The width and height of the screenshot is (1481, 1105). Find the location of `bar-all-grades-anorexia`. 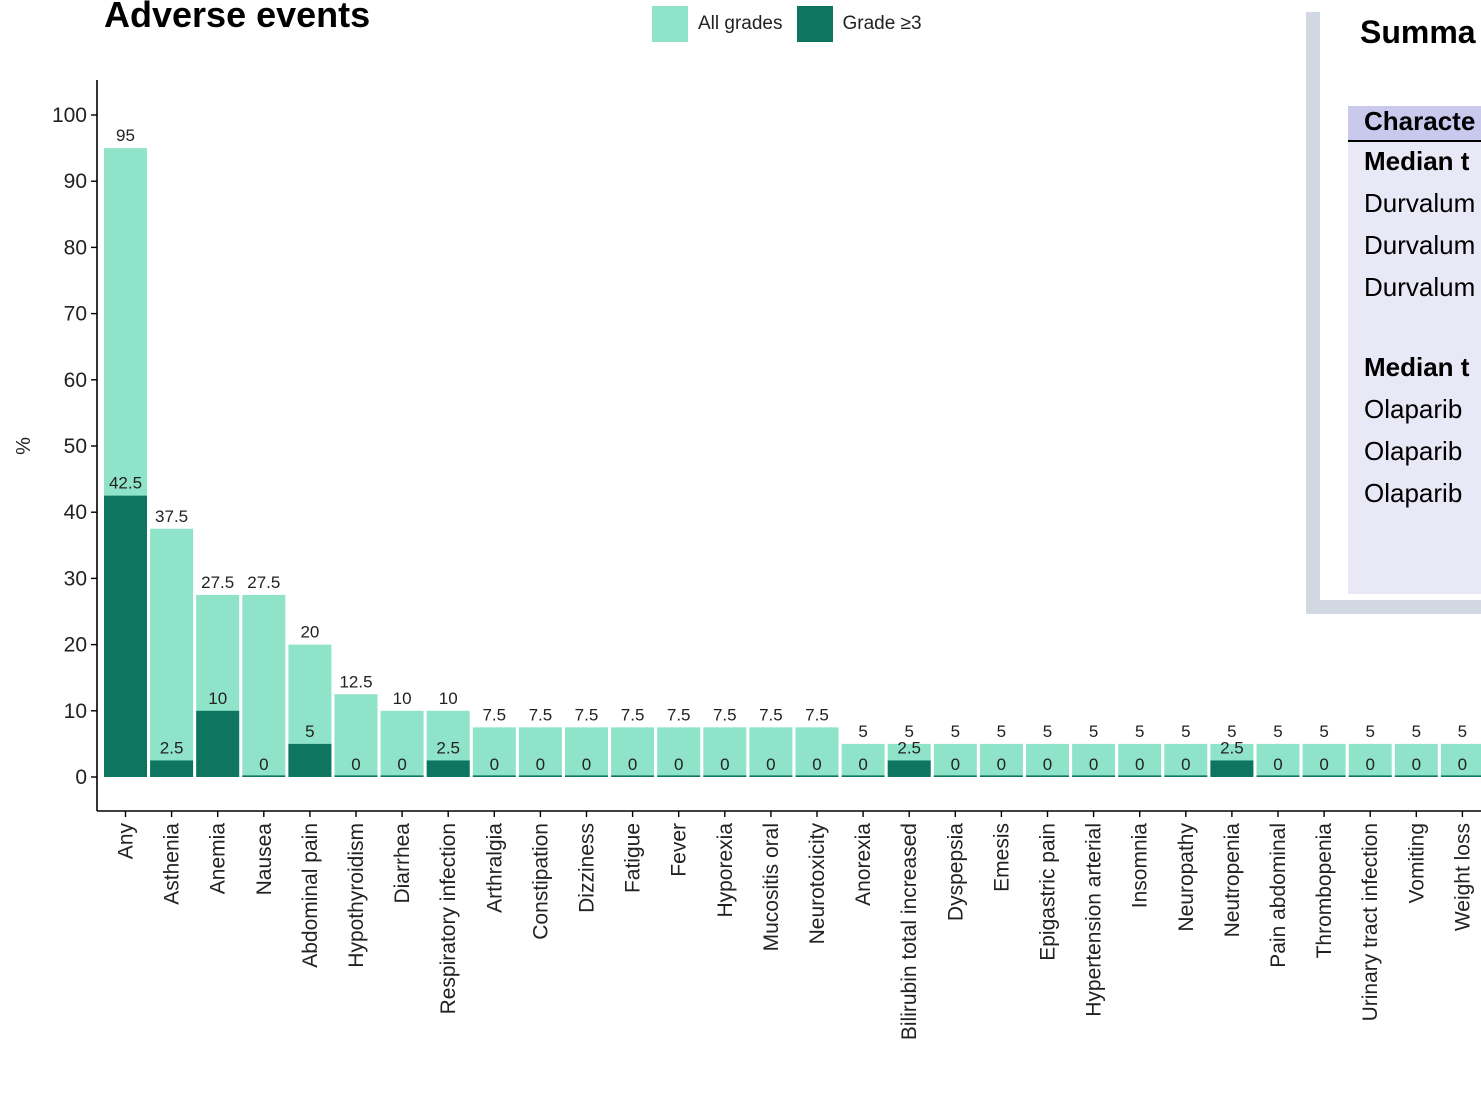

bar-all-grades-anorexia is located at coordinates (863, 760).